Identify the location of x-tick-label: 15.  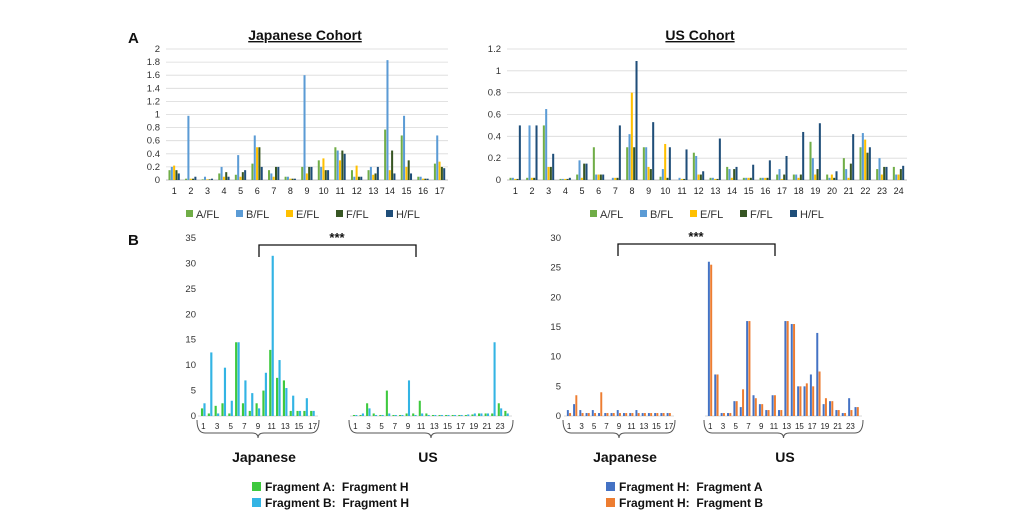
(749, 191).